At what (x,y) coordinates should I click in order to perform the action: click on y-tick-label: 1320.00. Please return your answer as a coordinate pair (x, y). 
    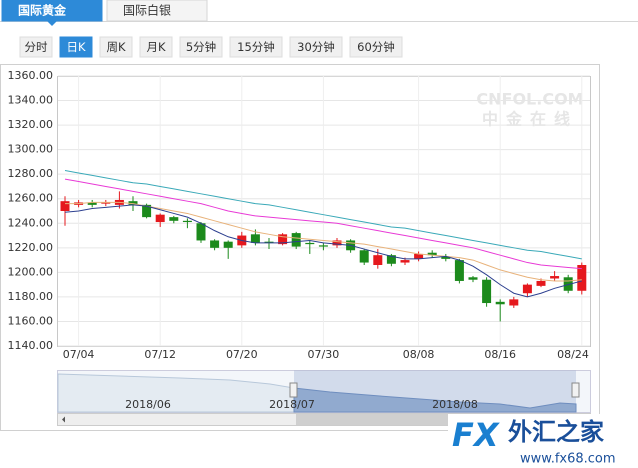
    Looking at the image, I should click on (31, 124).